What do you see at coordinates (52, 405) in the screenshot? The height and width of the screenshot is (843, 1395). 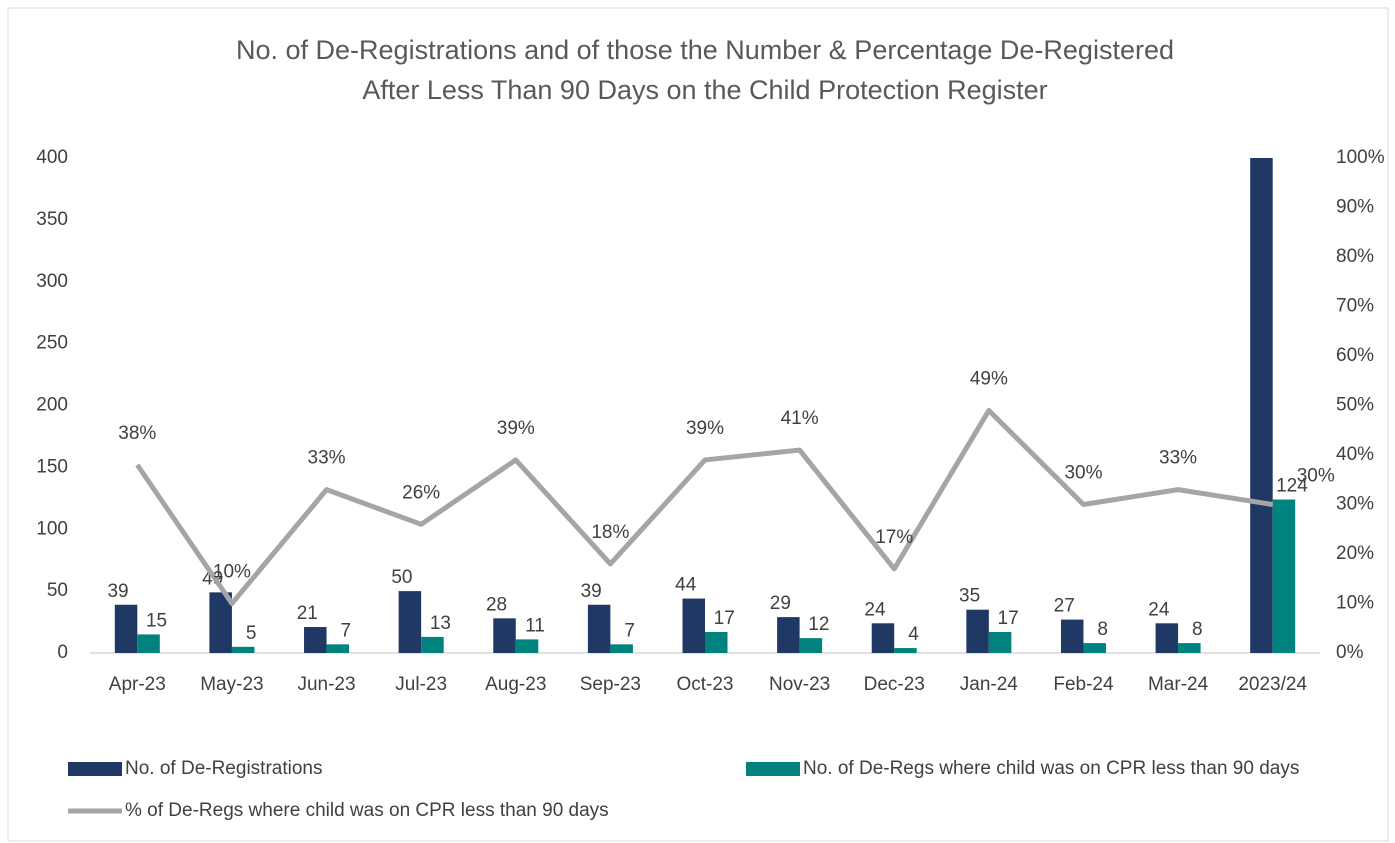 I see `y-tick-label: 200` at bounding box center [52, 405].